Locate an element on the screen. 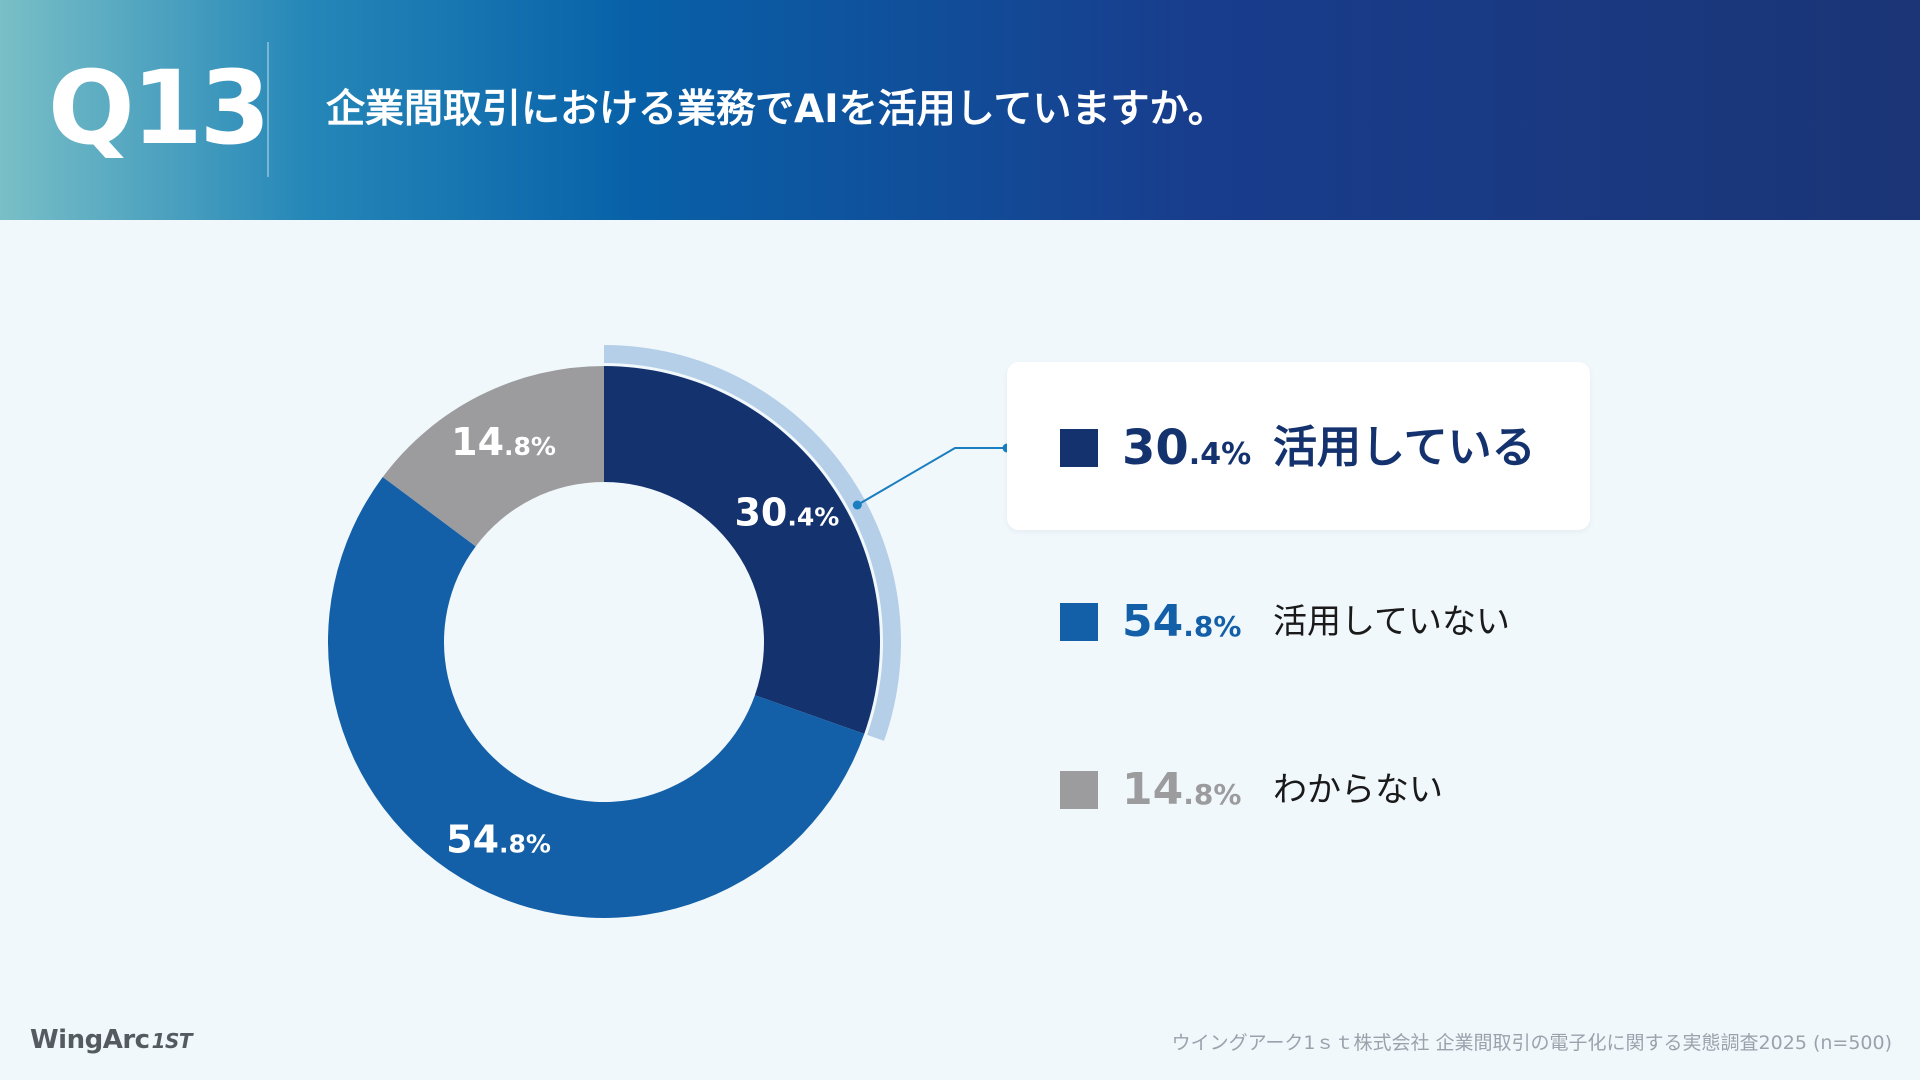 The image size is (1920, 1080). legend-value-not-using: 54.8% is located at coordinates (1182, 621).